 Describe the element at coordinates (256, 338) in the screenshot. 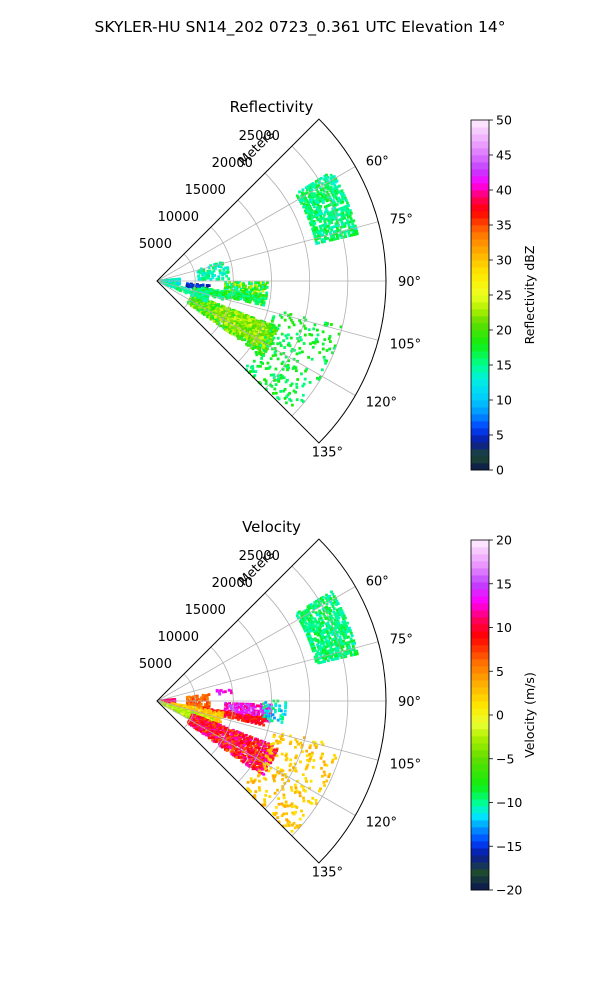

I see `grid-spoke` at that location.